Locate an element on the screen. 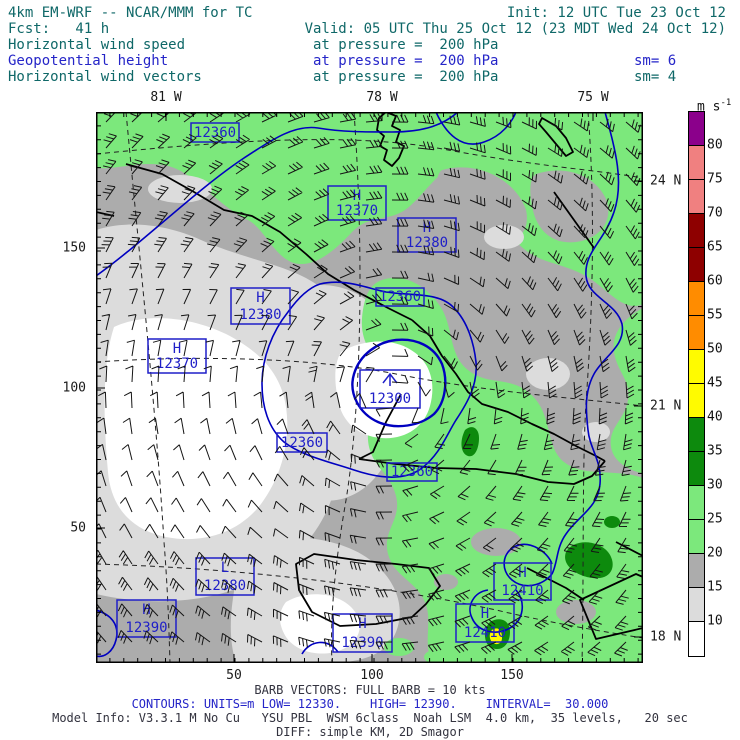  axis-label-bottom-150: 150 is located at coordinates (512, 675).